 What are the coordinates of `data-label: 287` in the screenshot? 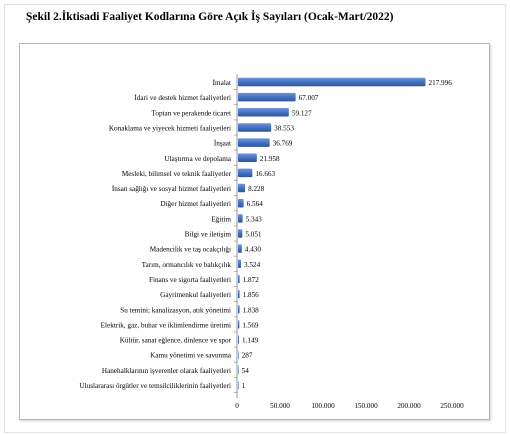 It's located at (247, 356).